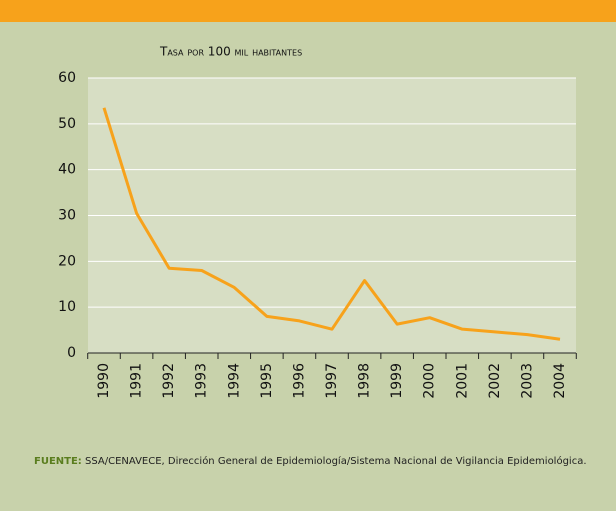  I want to click on chart-title: Tasa por 100 mil habitantes, so click(230, 52).